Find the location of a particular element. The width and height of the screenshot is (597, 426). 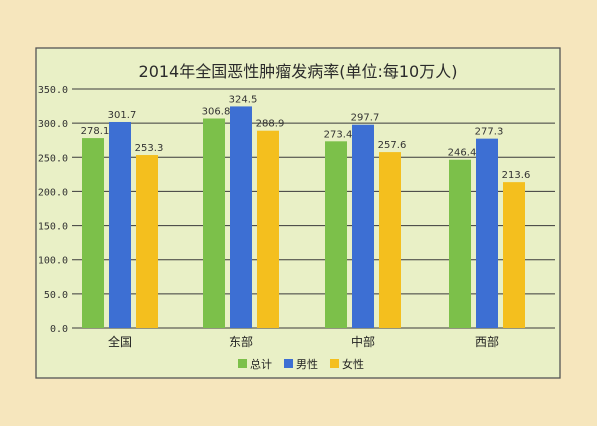

chart-title: 2014年全国恶性肿瘤发病率(单位:每10万人) is located at coordinates (298, 71).